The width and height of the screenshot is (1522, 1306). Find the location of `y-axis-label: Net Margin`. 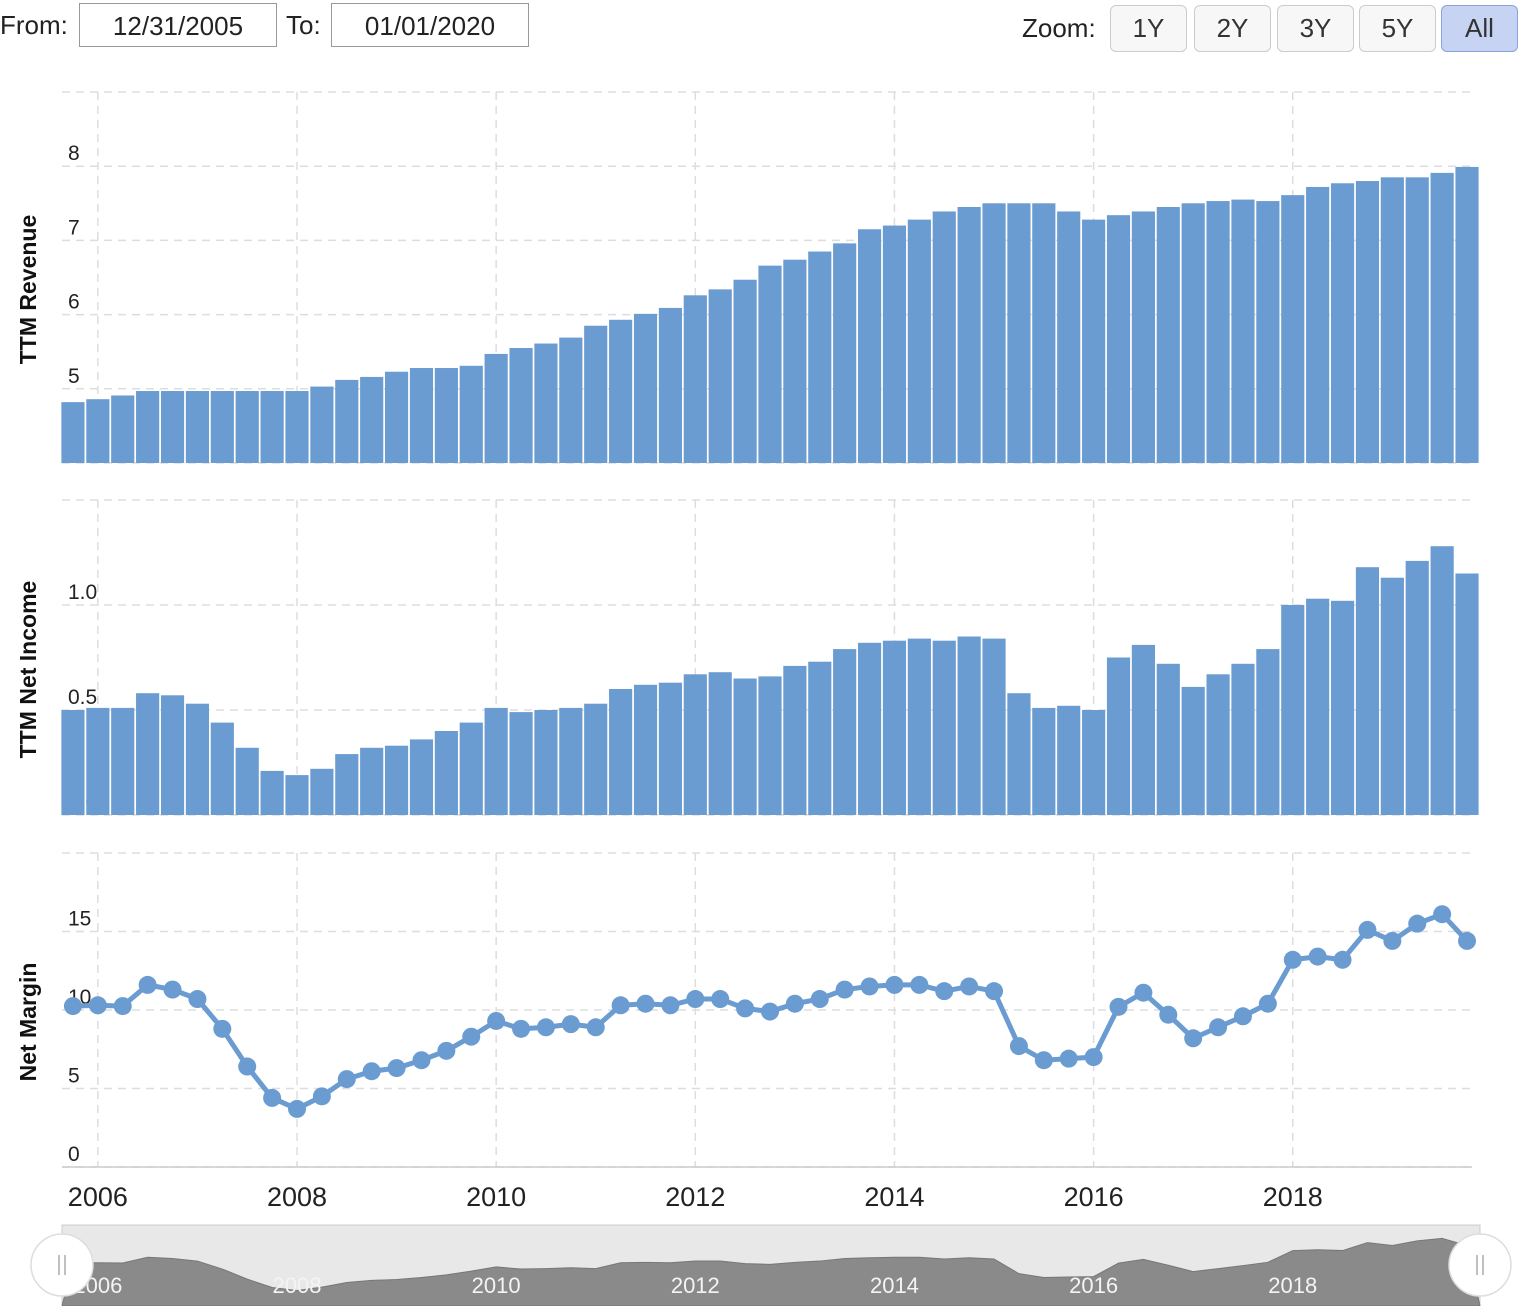

y-axis-label: Net Margin is located at coordinates (28, 1022).